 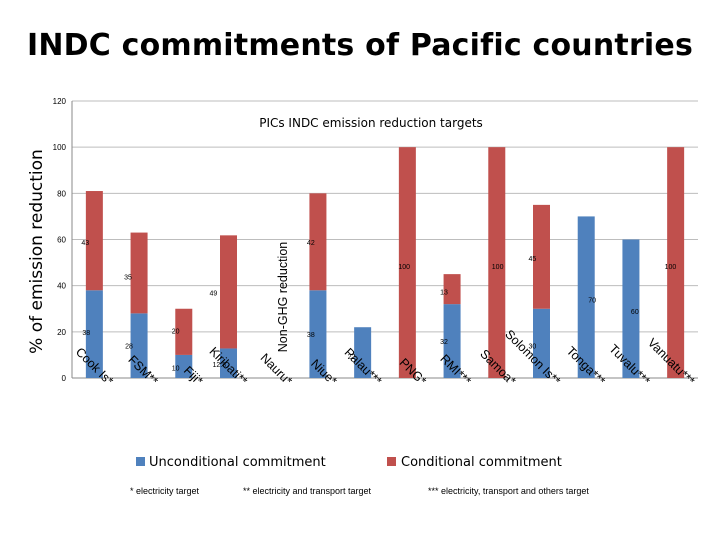 What do you see at coordinates (64, 378) in the screenshot?
I see `y-tick-label: 0` at bounding box center [64, 378].